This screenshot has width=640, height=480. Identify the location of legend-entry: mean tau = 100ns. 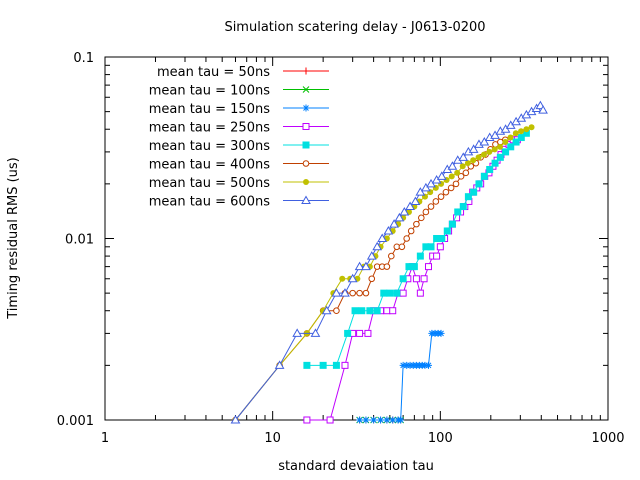
(239, 91).